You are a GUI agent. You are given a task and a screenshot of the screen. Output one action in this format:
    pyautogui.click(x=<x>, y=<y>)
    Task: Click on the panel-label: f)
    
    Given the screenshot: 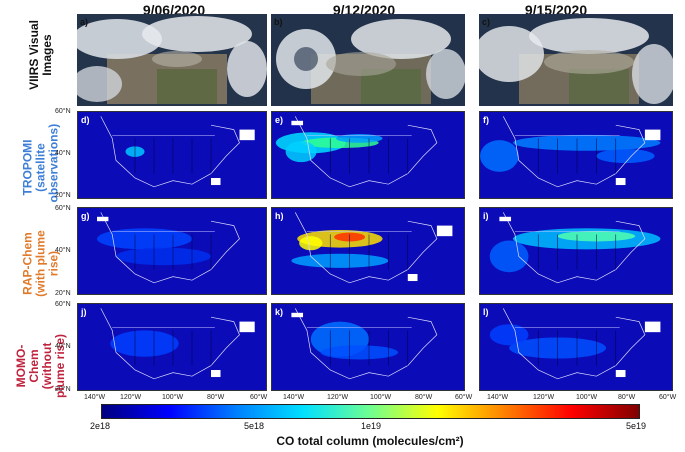 What is the action you would take?
    pyautogui.click(x=486, y=120)
    